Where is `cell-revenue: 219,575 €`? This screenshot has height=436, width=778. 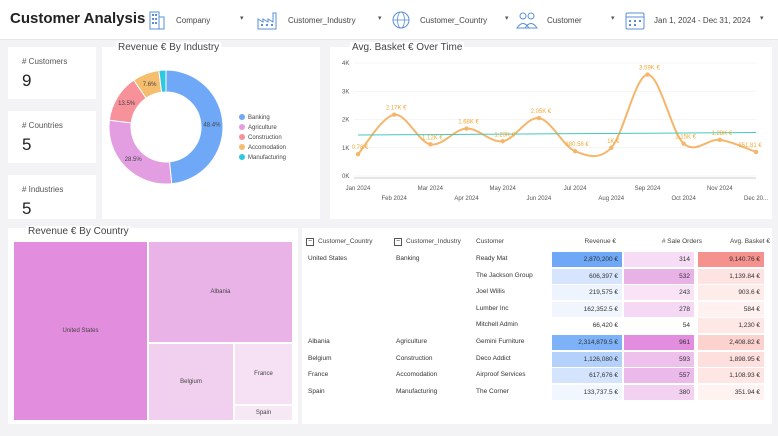 cell-revenue: 219,575 € is located at coordinates (587, 293).